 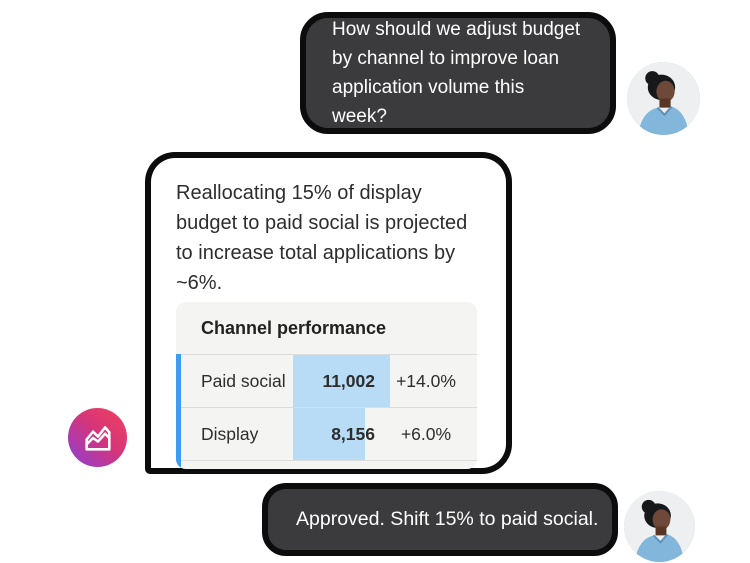 What do you see at coordinates (447, 519) in the screenshot?
I see `user-reply-text: Approved. Shift 15% to paid social.` at bounding box center [447, 519].